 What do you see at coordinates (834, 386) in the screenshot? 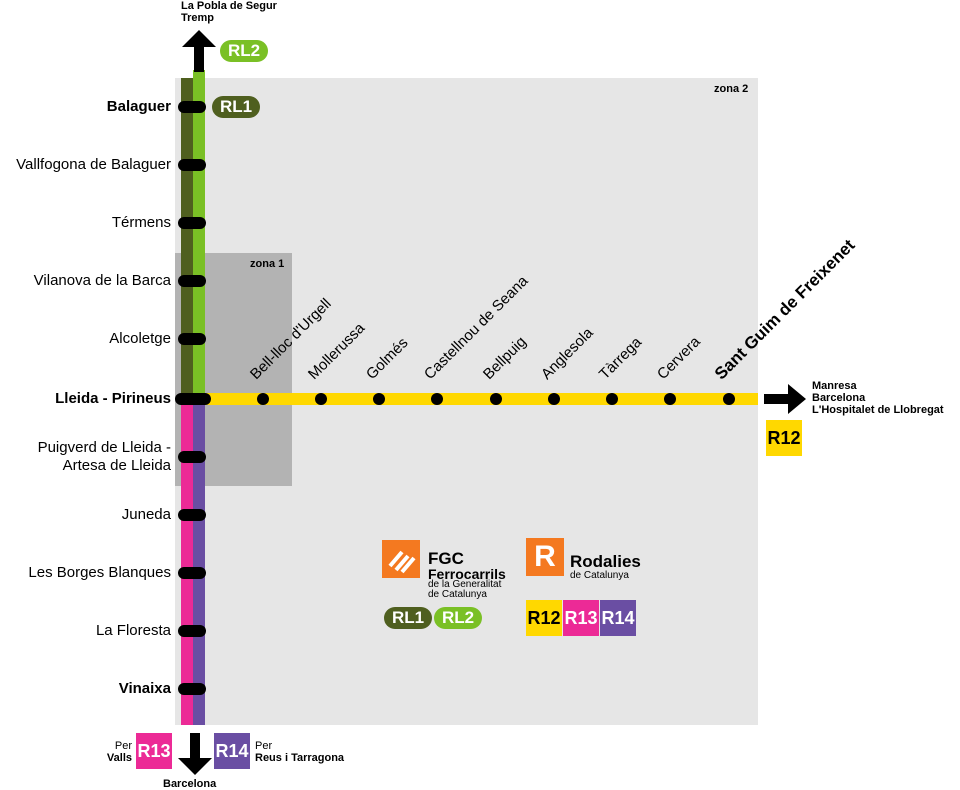
I see `destination-manresa: Manresa` at bounding box center [834, 386].